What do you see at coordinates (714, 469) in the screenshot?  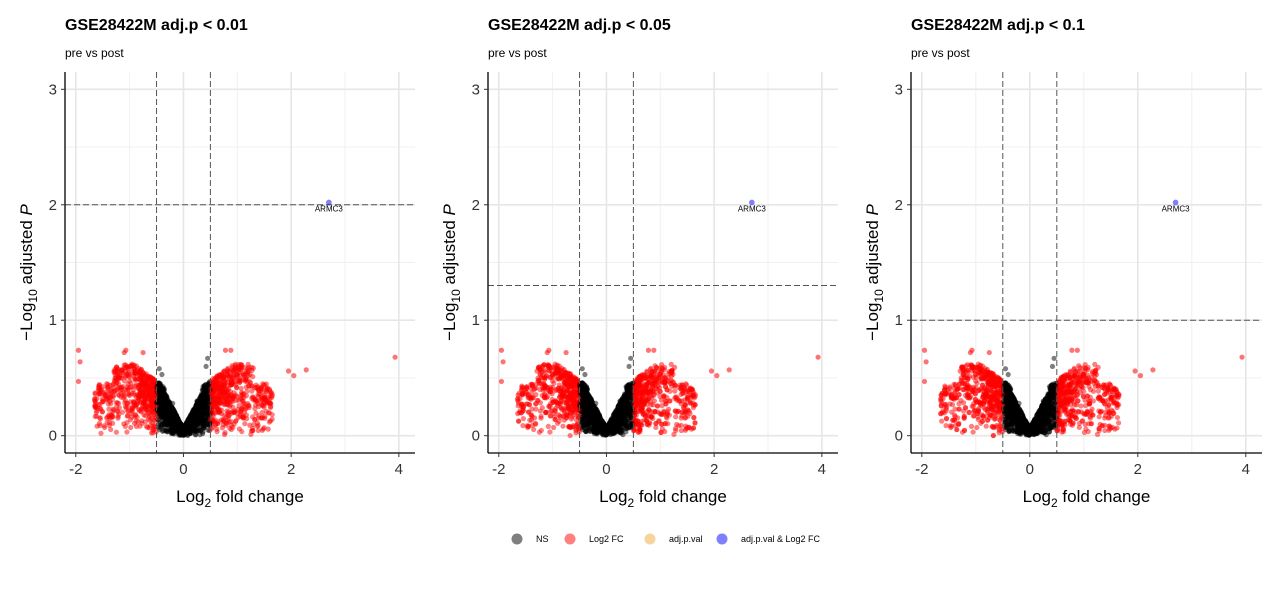 I see `x-tick-label: 2` at bounding box center [714, 469].